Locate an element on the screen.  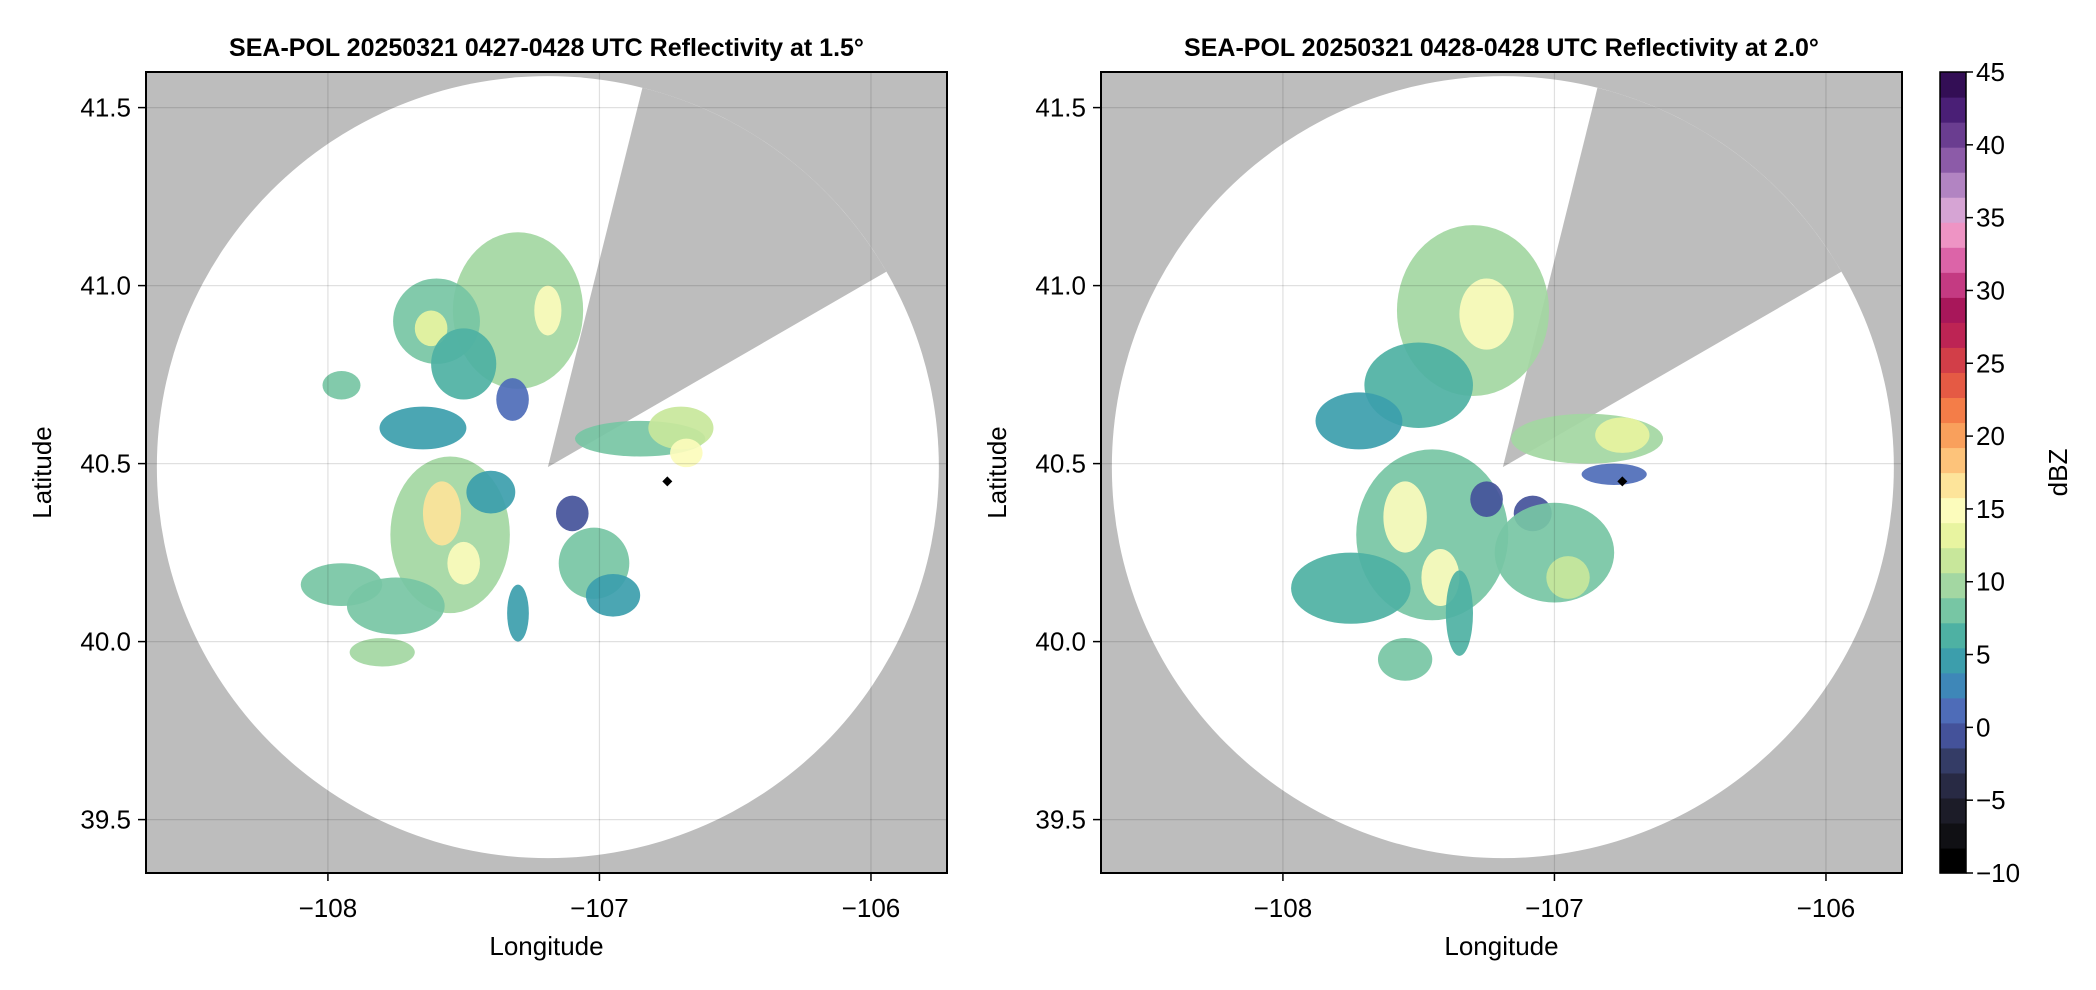
colorbar-tick-label: 40 is located at coordinates (1990, 145).